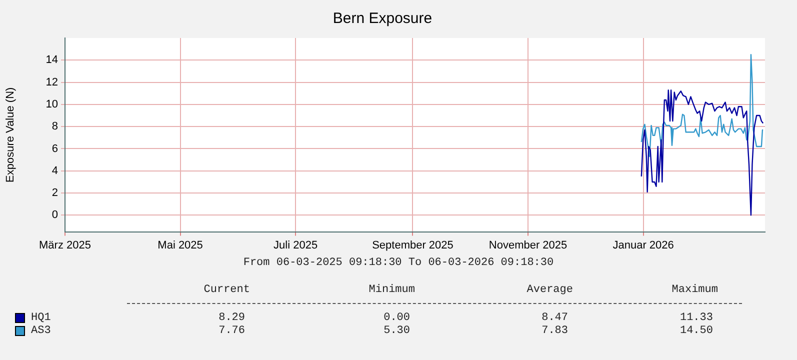 This screenshot has height=360, width=797. I want to click on text: 5.30, so click(396, 331).